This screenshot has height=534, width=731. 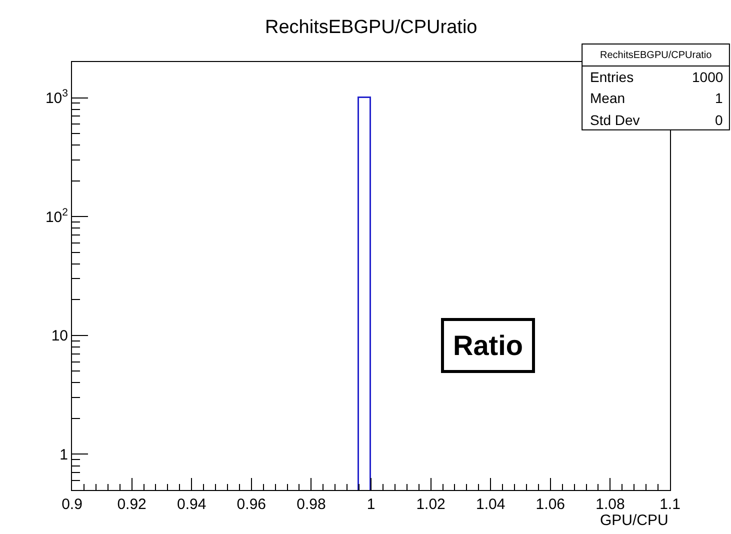 I want to click on annotation: Mean, so click(x=608, y=98).